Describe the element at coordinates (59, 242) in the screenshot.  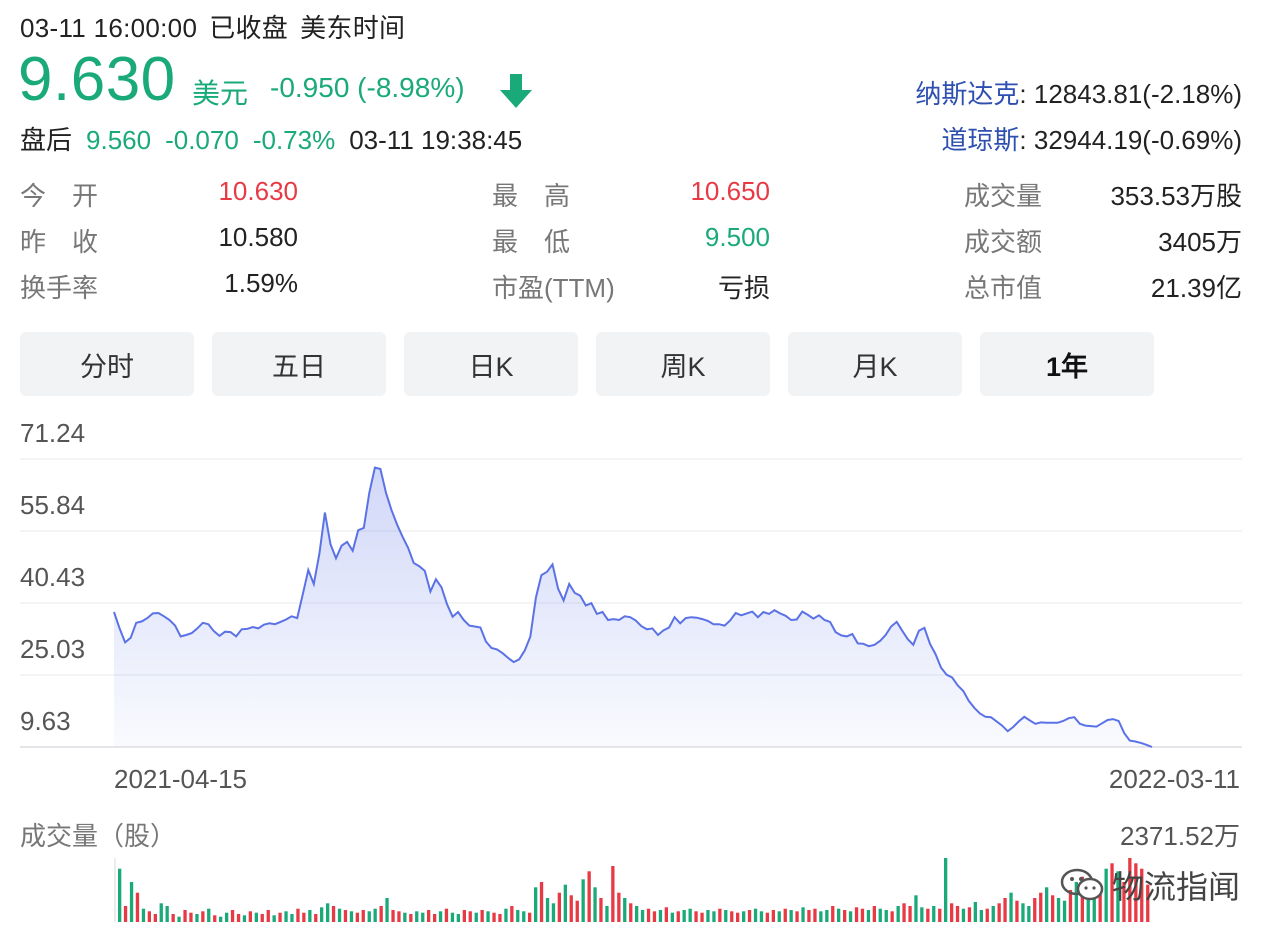
I see `stat-label-prev-close: 昨 收` at that location.